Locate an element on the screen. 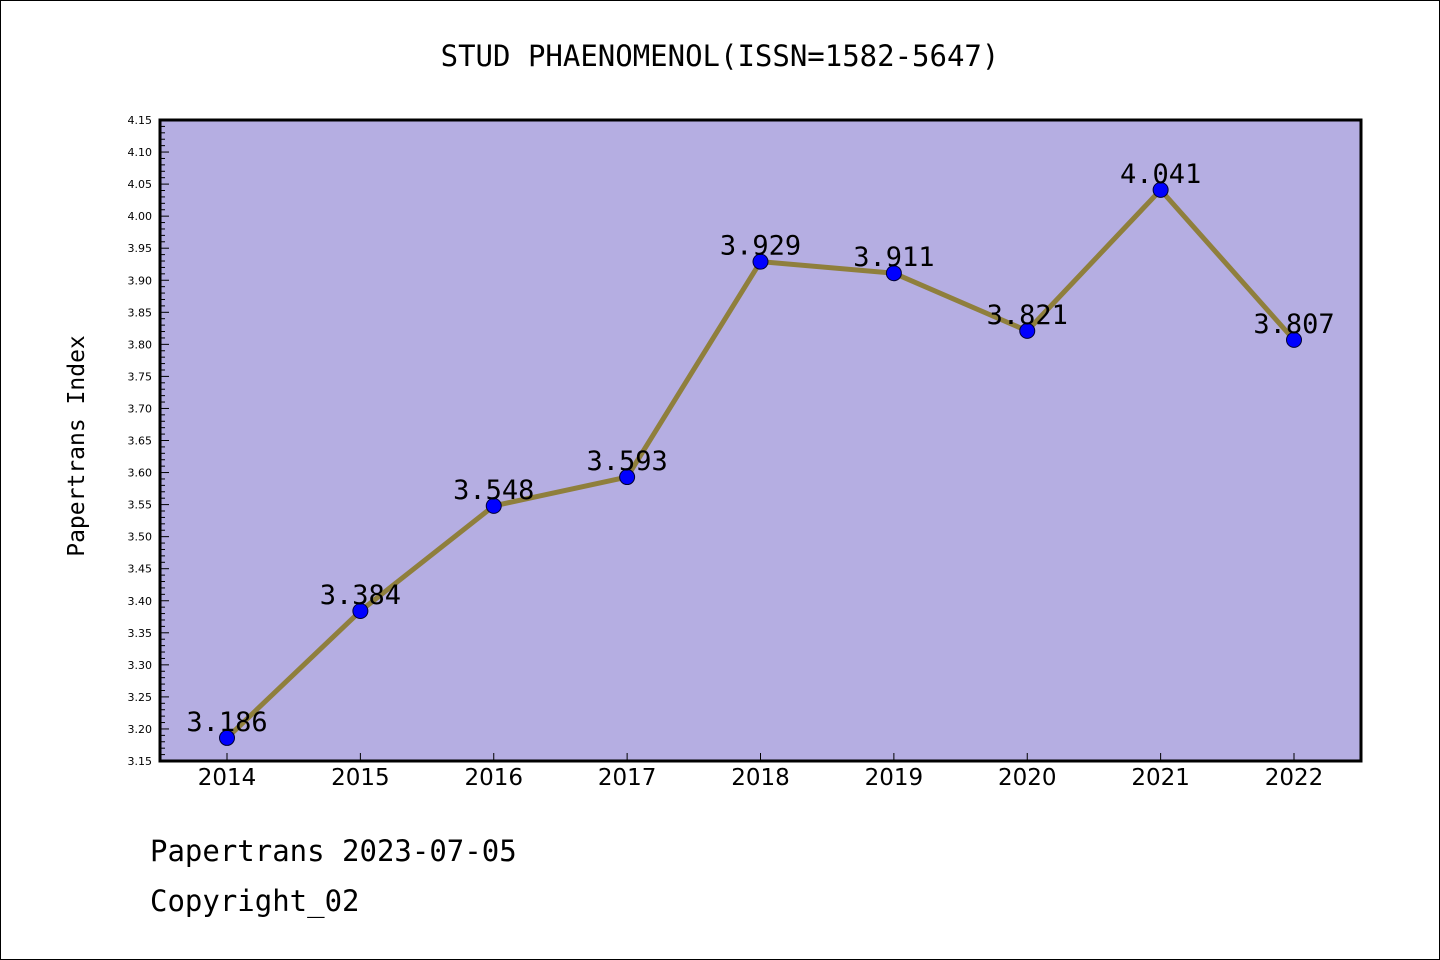  x-tick-label: 2014 is located at coordinates (227, 778).